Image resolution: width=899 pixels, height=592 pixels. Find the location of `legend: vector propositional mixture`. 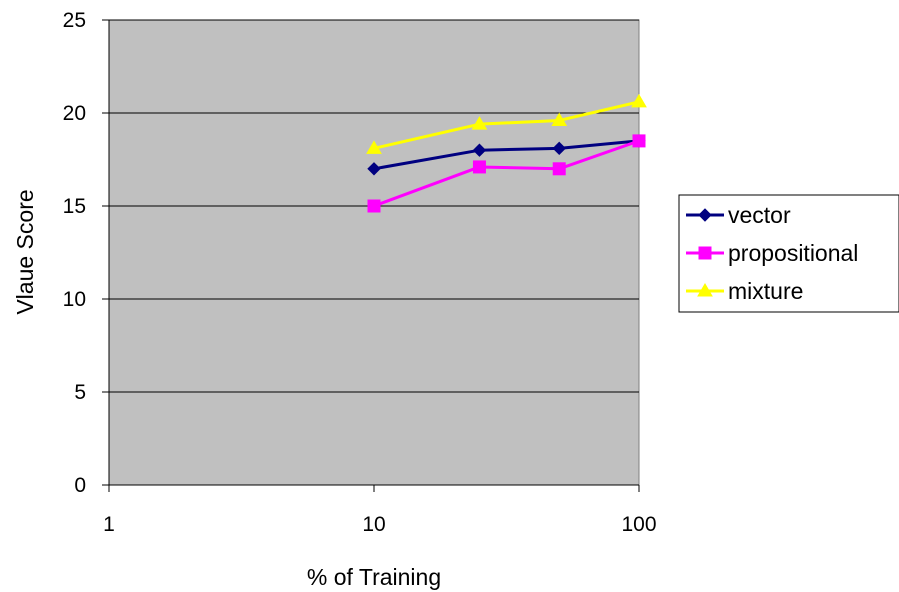

legend: vector propositional mixture is located at coordinates (788, 253).